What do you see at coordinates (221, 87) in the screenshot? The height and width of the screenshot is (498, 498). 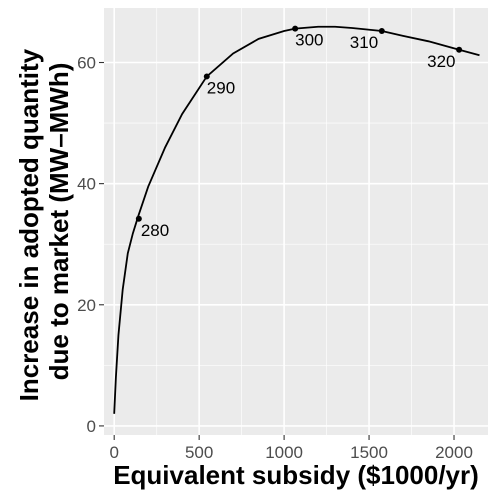 I see `data-label: 290` at bounding box center [221, 87].